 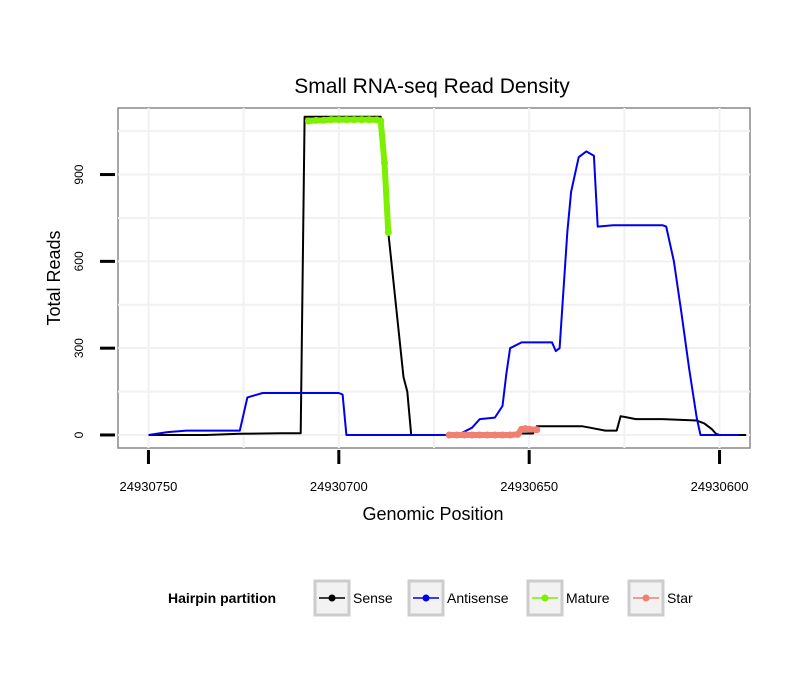 What do you see at coordinates (426, 598) in the screenshot?
I see `legend-dot-antisense` at bounding box center [426, 598].